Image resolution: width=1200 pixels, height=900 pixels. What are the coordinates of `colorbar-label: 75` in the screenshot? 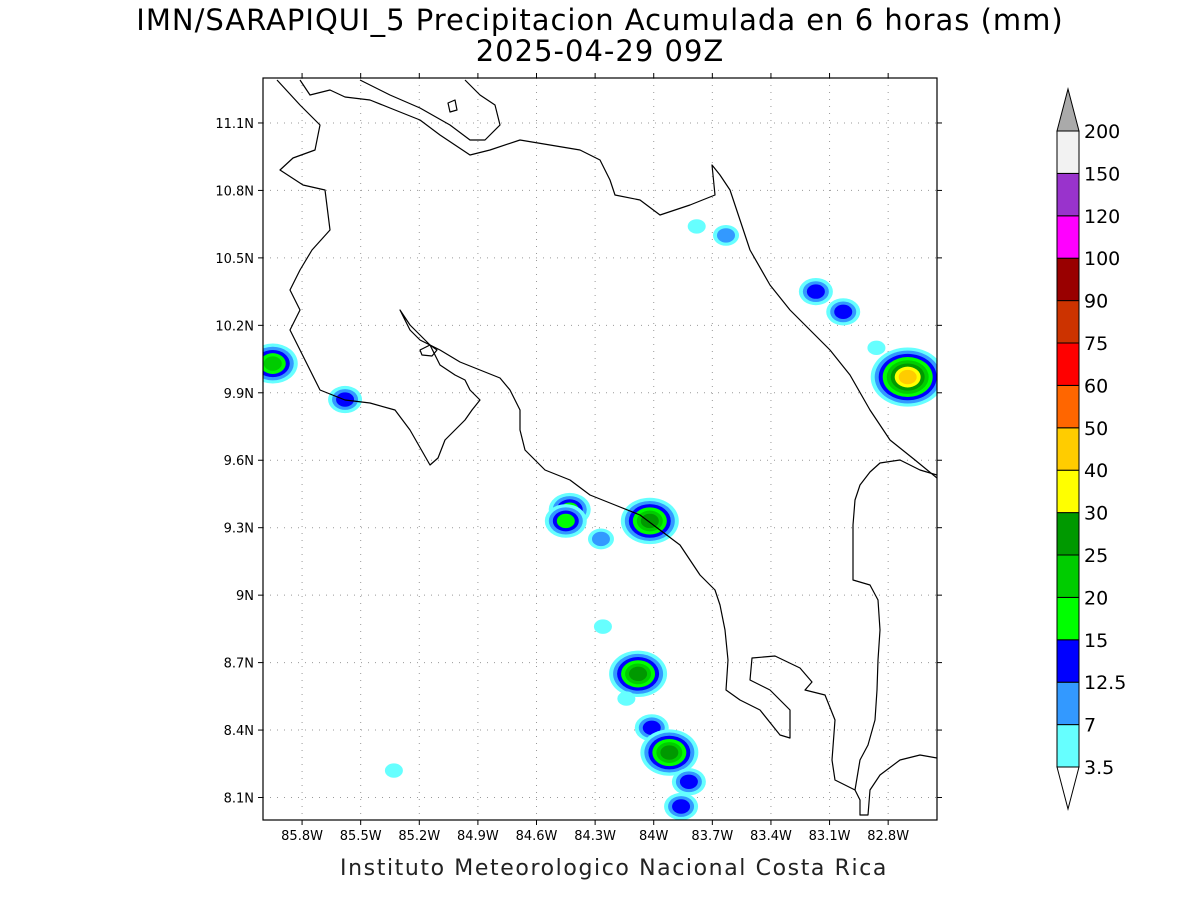 It's located at (1096, 344).